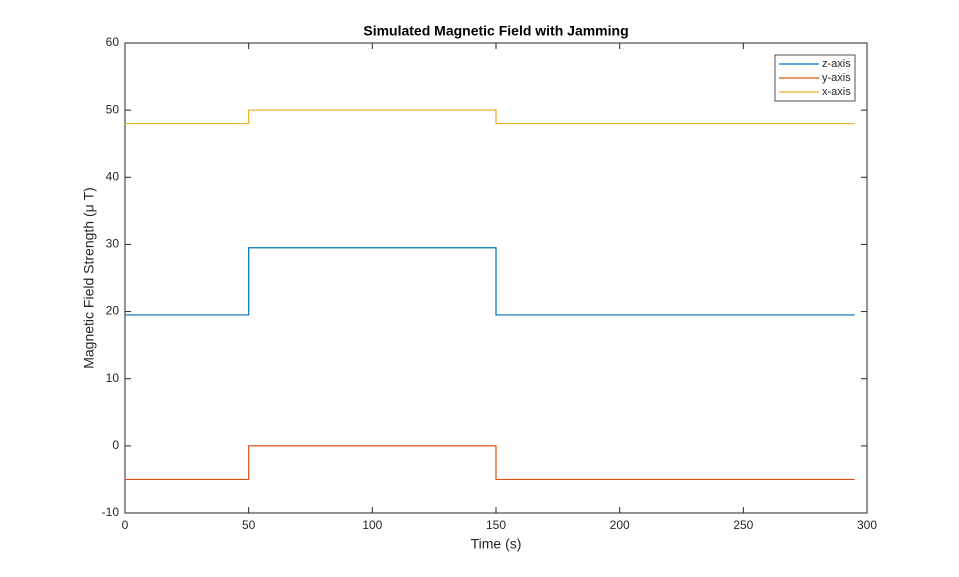 The width and height of the screenshot is (959, 577). What do you see at coordinates (496, 525) in the screenshot?
I see `x-tick-label: 150` at bounding box center [496, 525].